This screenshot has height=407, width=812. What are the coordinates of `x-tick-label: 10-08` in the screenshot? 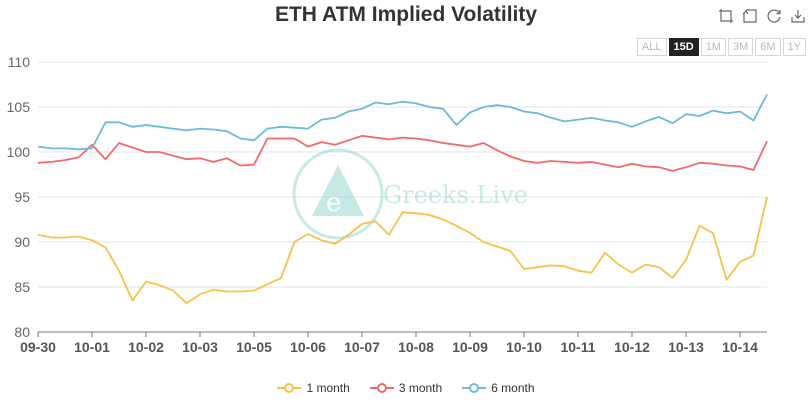 It's located at (416, 347).